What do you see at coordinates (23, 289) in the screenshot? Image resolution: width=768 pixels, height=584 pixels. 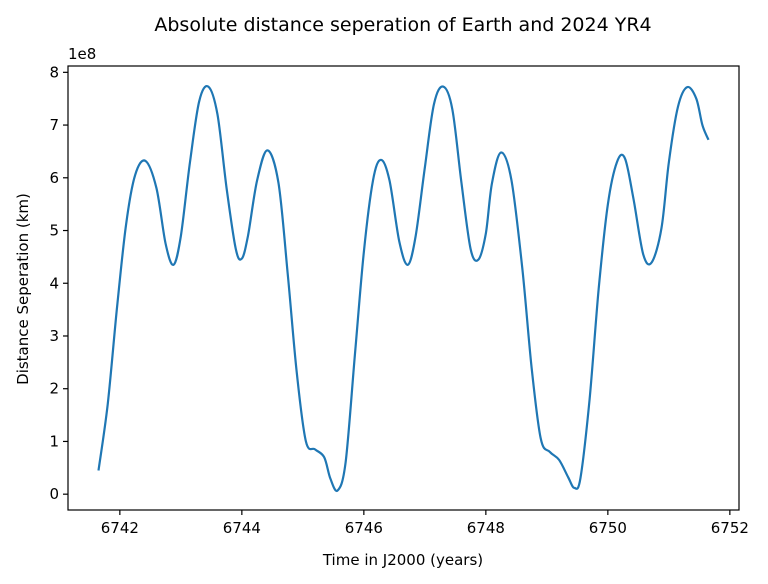 I see `y-axis-title: Distance Seperation (km)` at bounding box center [23, 289].